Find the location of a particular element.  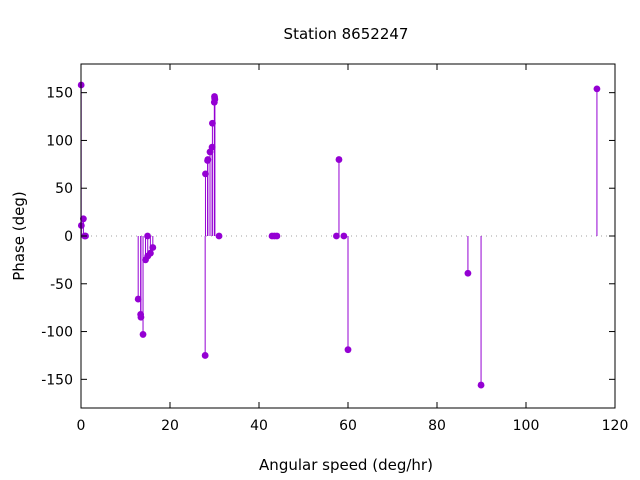

chart-title: Station 8652247 is located at coordinates (346, 34).